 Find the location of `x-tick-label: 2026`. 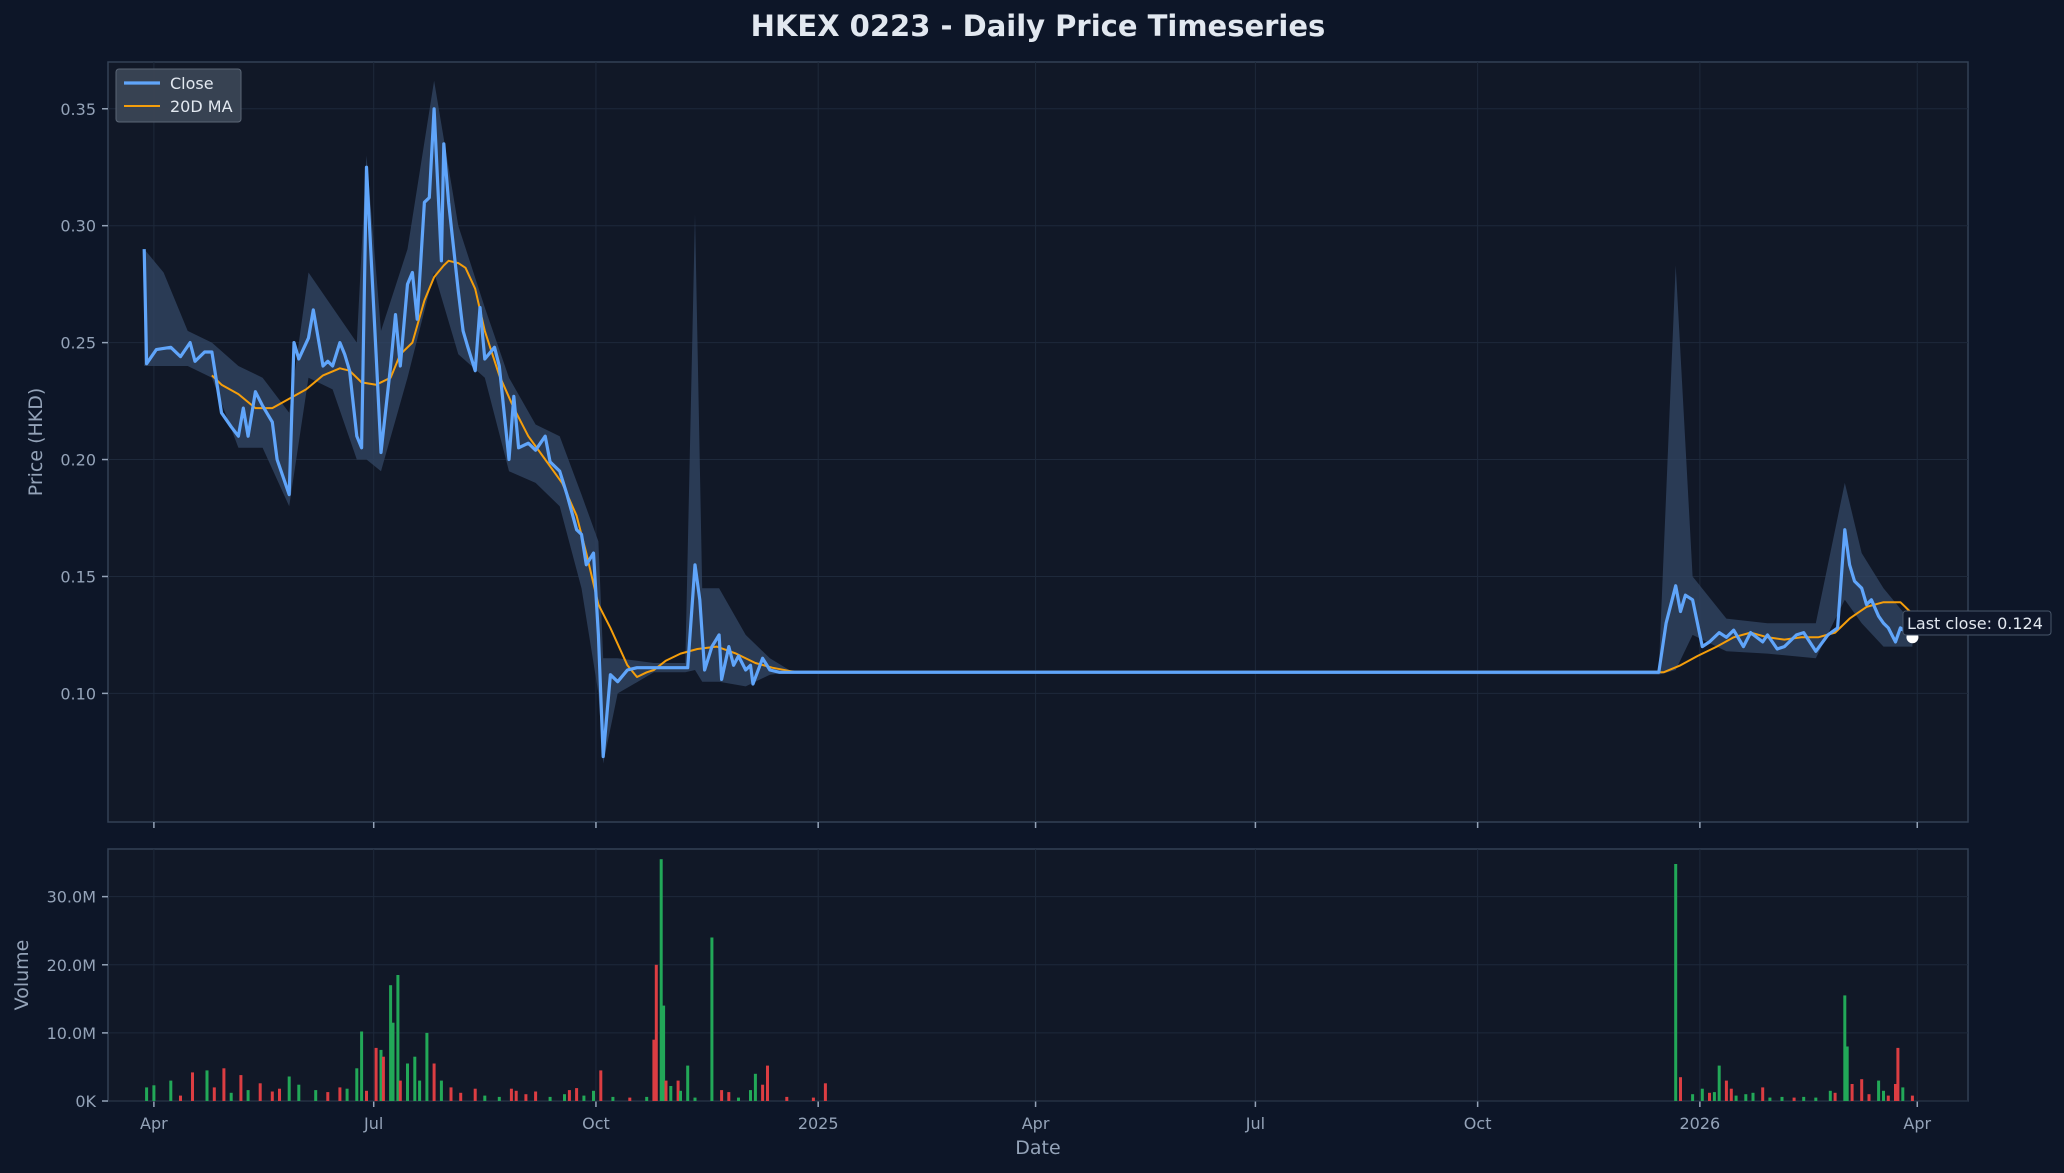

x-tick-label: 2026 is located at coordinates (1700, 1123).